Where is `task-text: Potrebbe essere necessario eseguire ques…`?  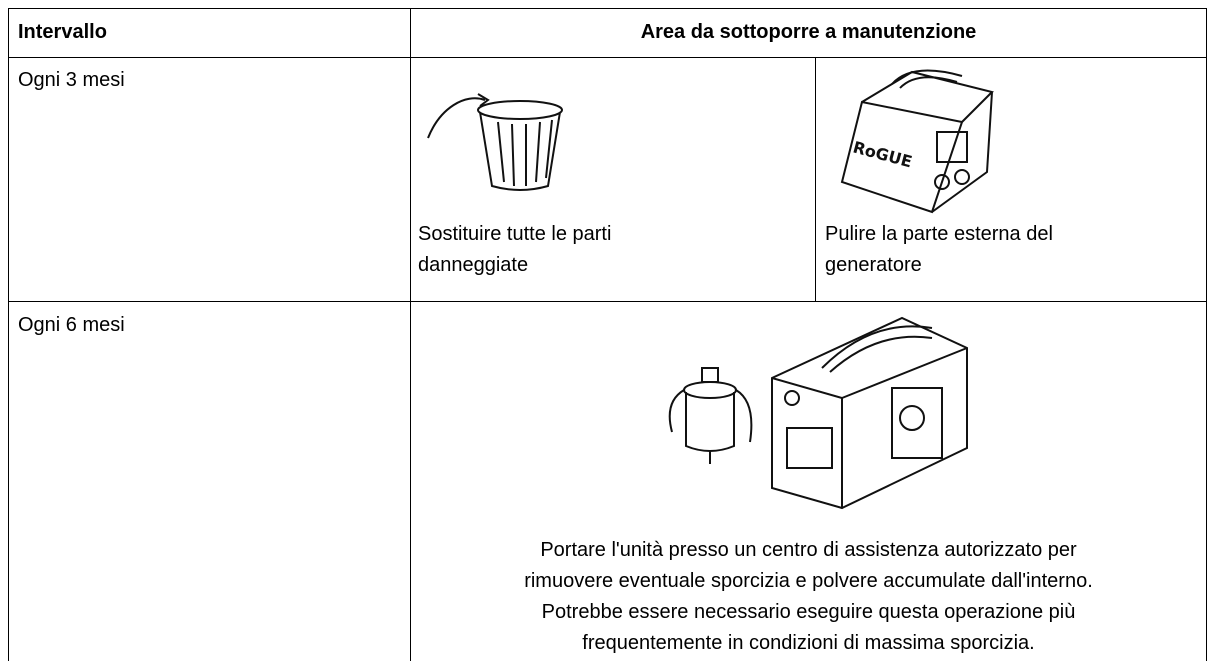
task-text: Potrebbe essere necessario eseguire ques… is located at coordinates (808, 612).